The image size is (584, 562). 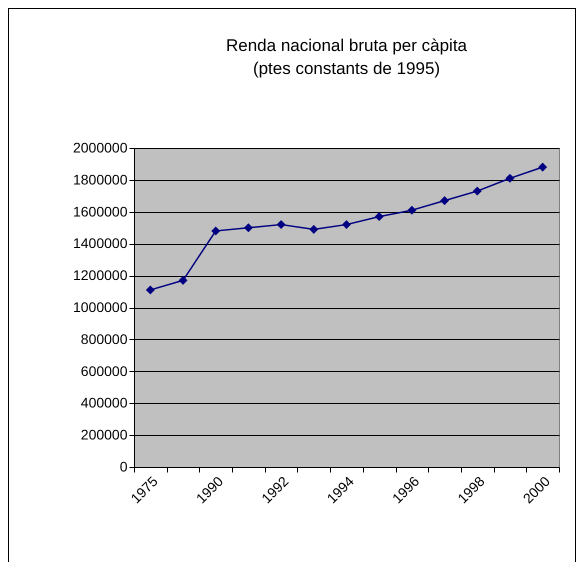 What do you see at coordinates (124, 466) in the screenshot?
I see `y-tick-label: 0` at bounding box center [124, 466].